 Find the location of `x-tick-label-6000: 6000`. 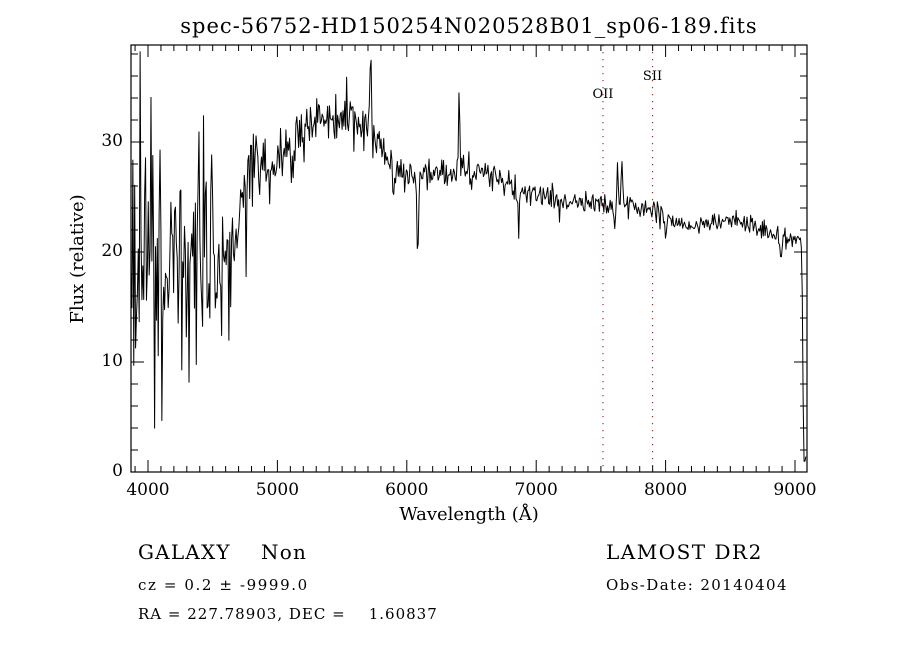

x-tick-label-6000: 6000 is located at coordinates (407, 490).